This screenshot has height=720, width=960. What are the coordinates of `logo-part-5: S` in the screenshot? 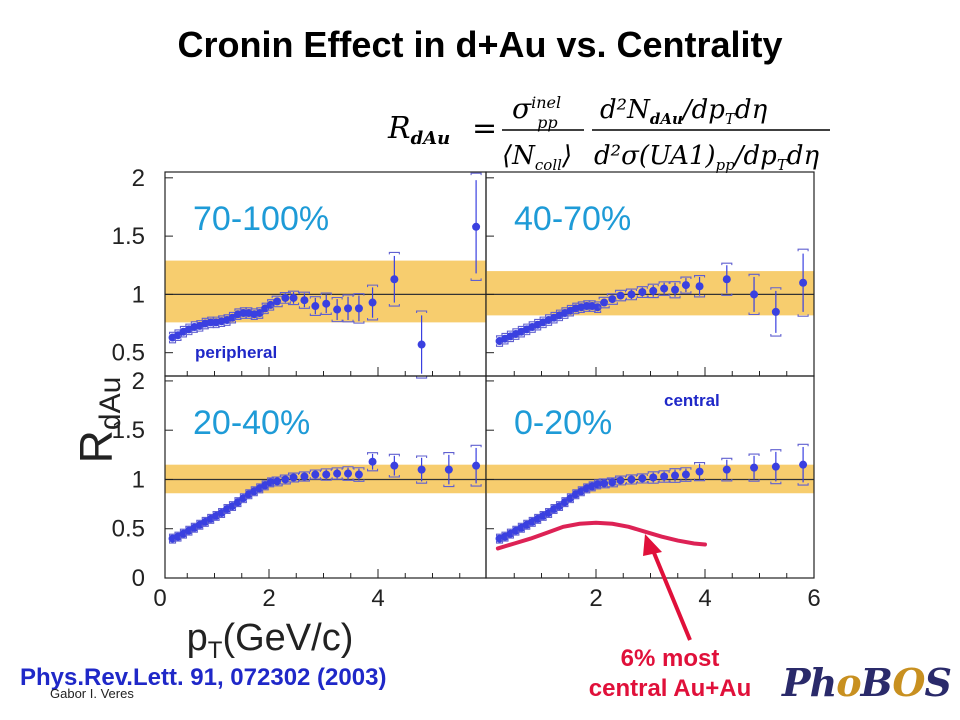 It's located at (938, 682).